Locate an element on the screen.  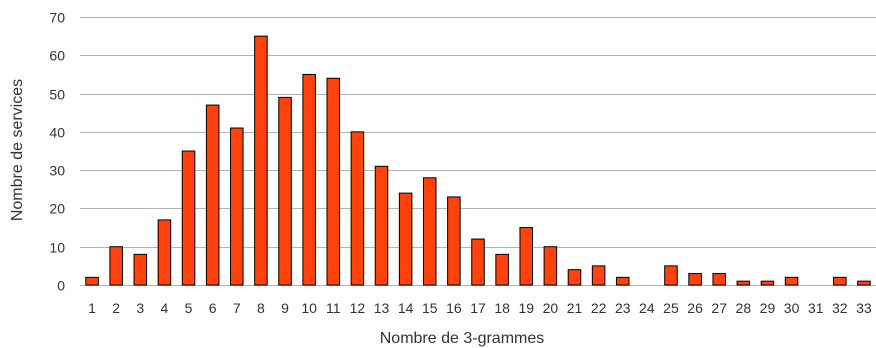
x-tick-label: 1 is located at coordinates (92, 308).